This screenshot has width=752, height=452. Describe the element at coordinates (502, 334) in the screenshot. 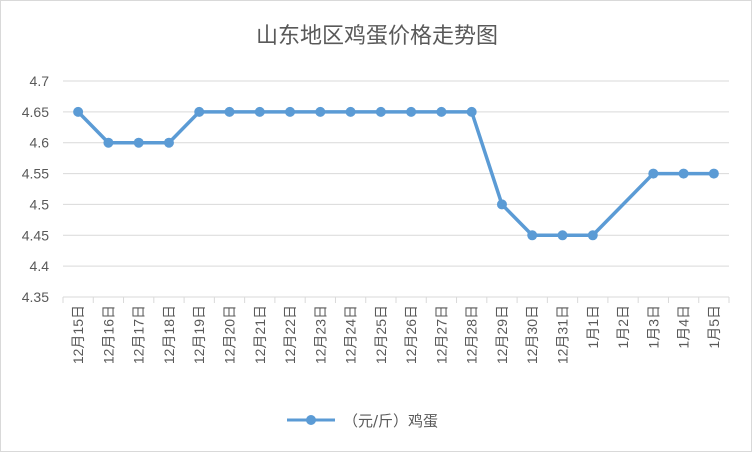

I see `x-tick-label: 12月29日` at that location.